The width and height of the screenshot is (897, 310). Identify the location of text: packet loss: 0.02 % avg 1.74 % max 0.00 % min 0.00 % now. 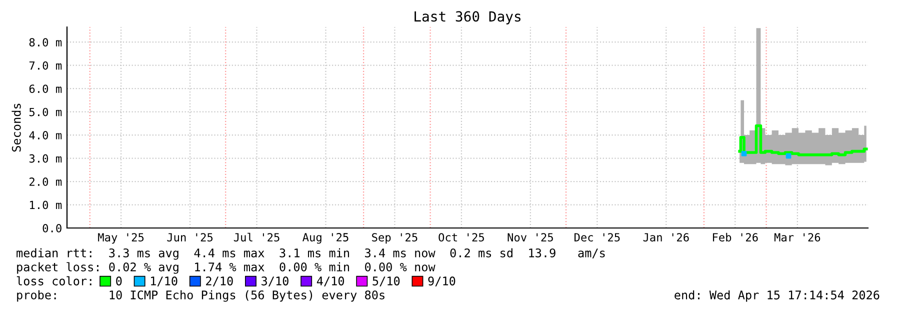
(226, 268).